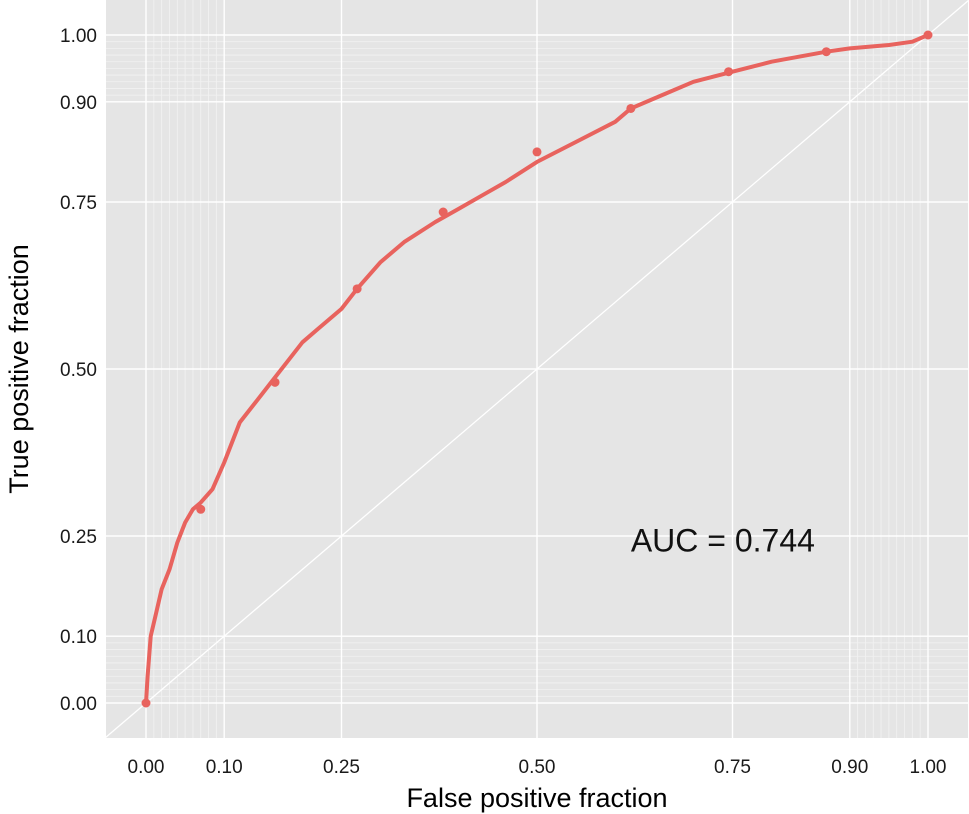 Image resolution: width=969 pixels, height=814 pixels. I want to click on y-tick-label: 1.00, so click(78, 36).